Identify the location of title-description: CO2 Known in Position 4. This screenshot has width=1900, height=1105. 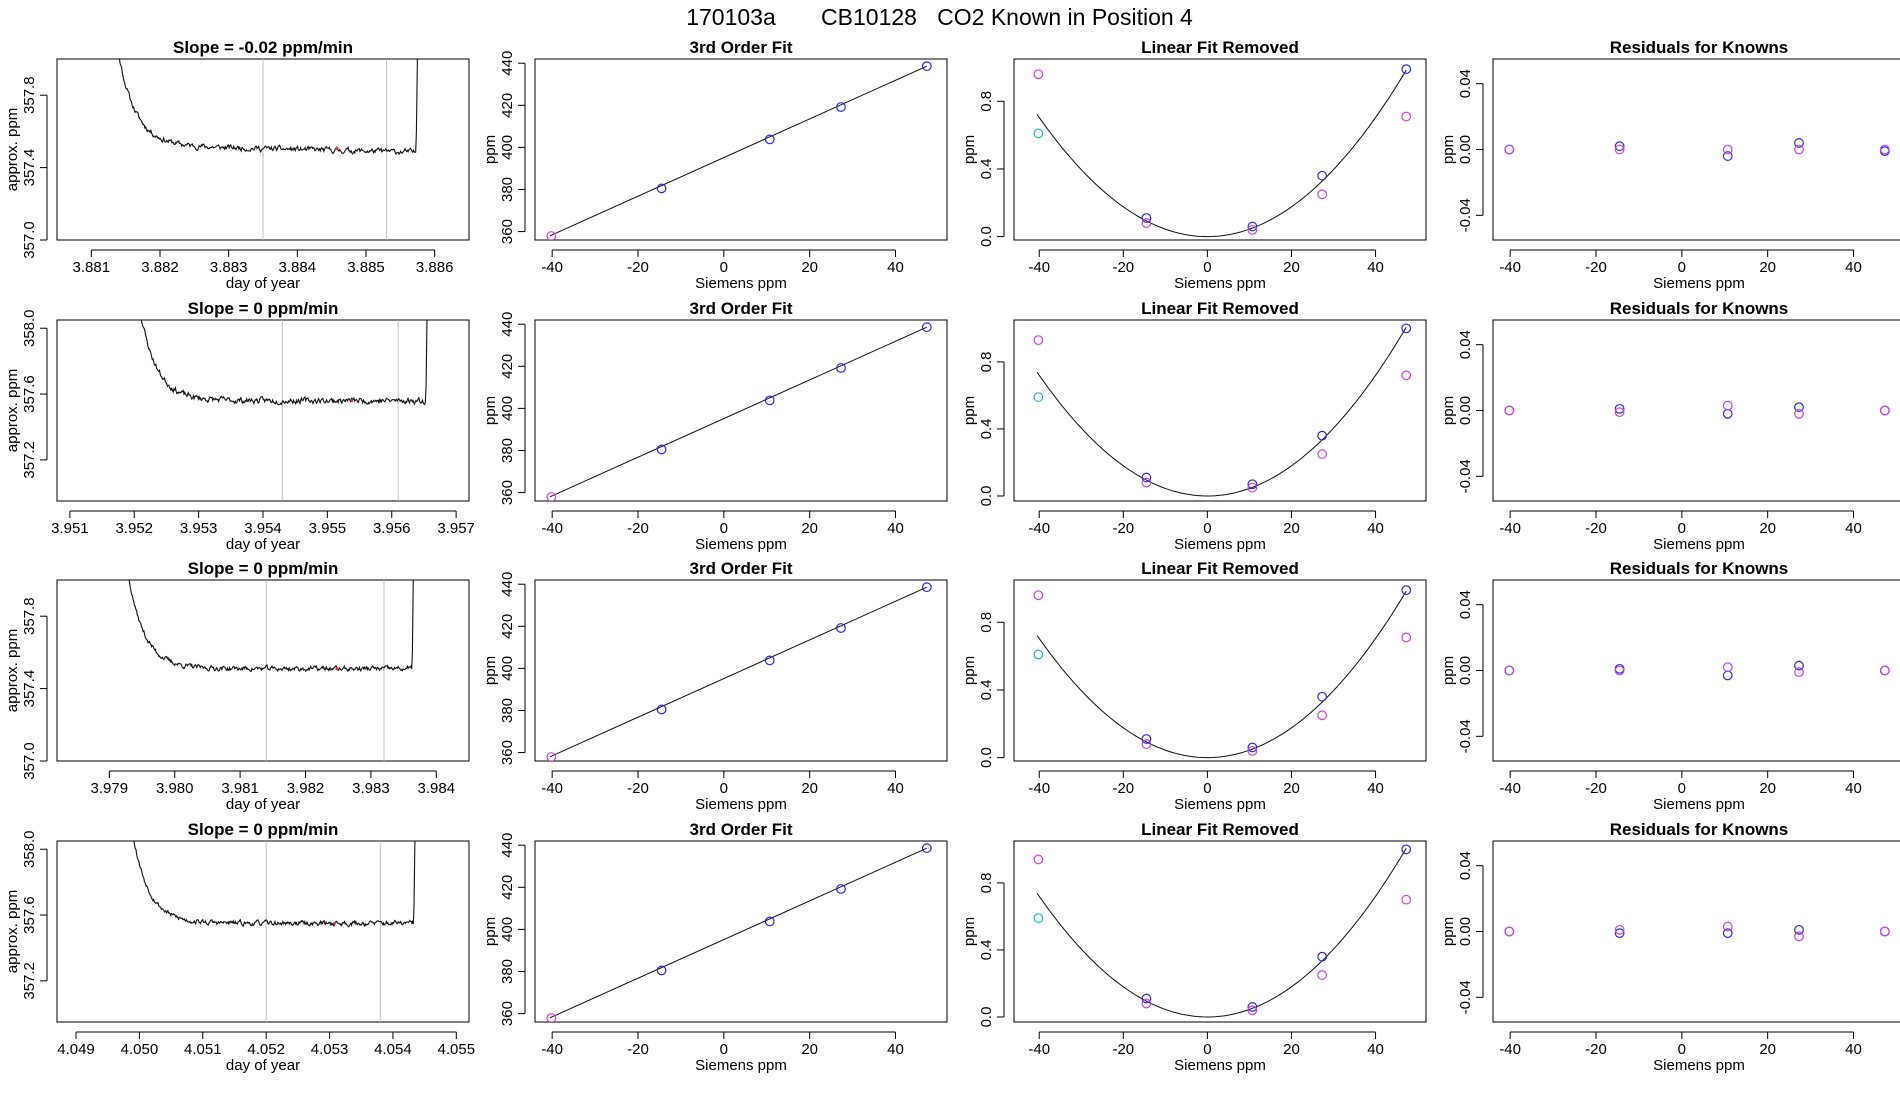
(1065, 17).